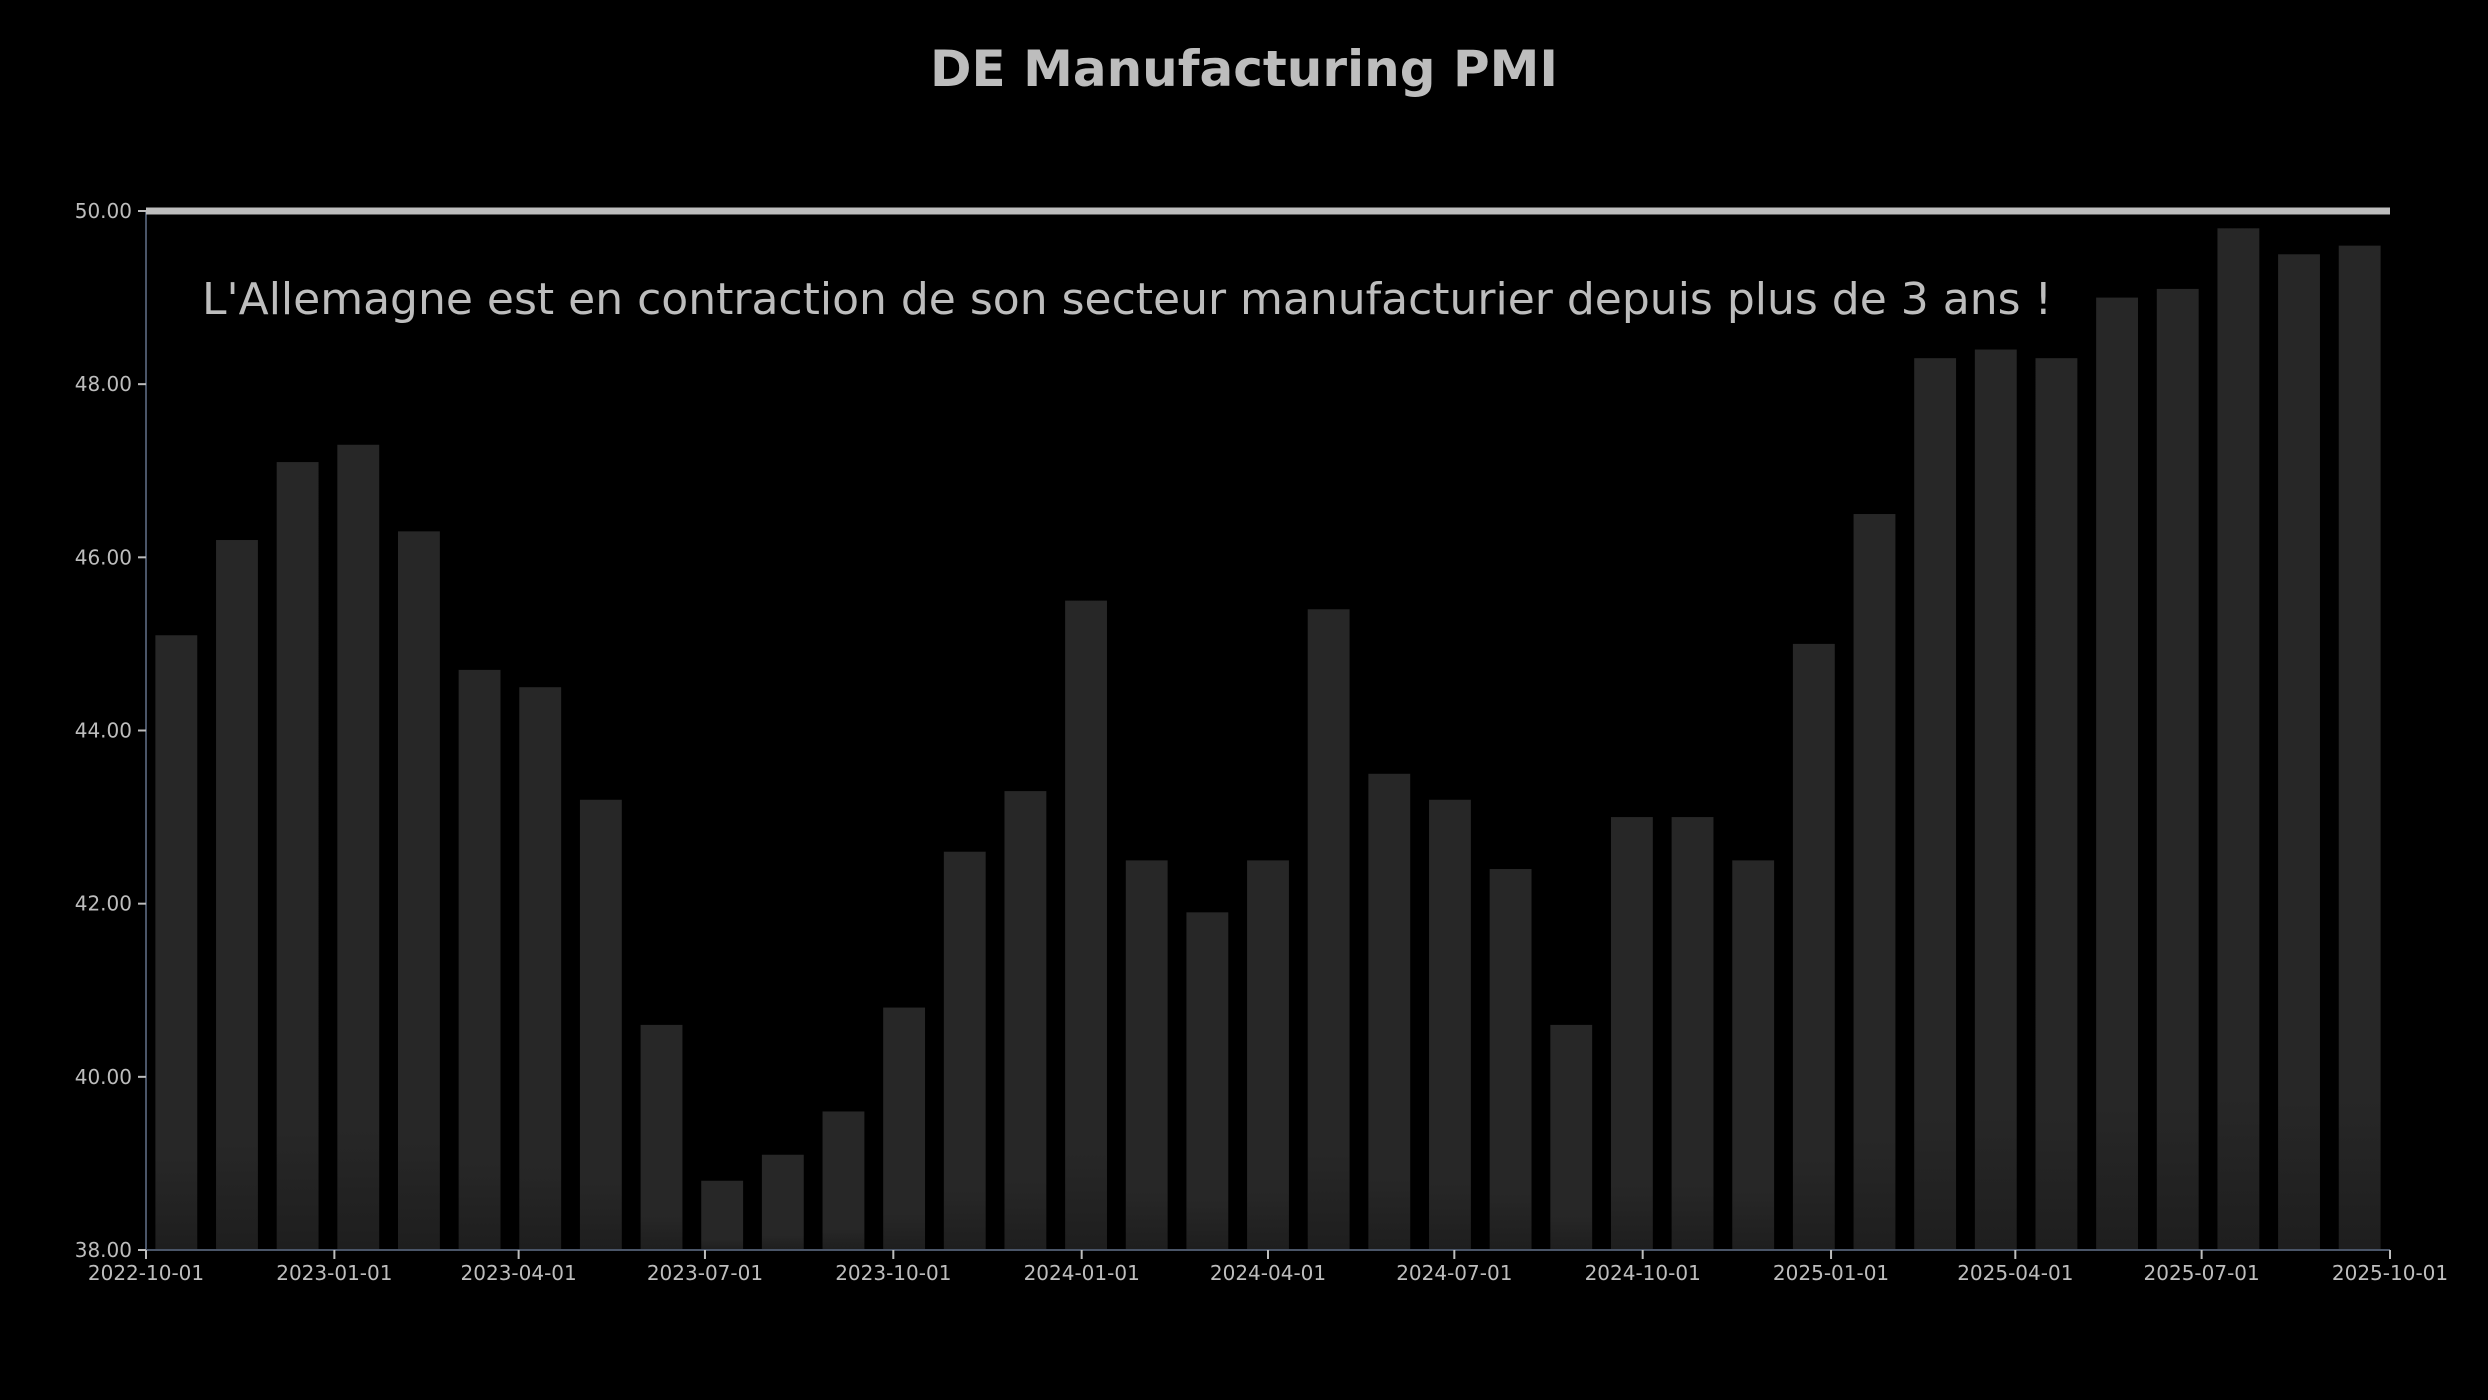  What do you see at coordinates (519, 1273) in the screenshot?
I see `x-tick-label: 2023-04-01` at bounding box center [519, 1273].